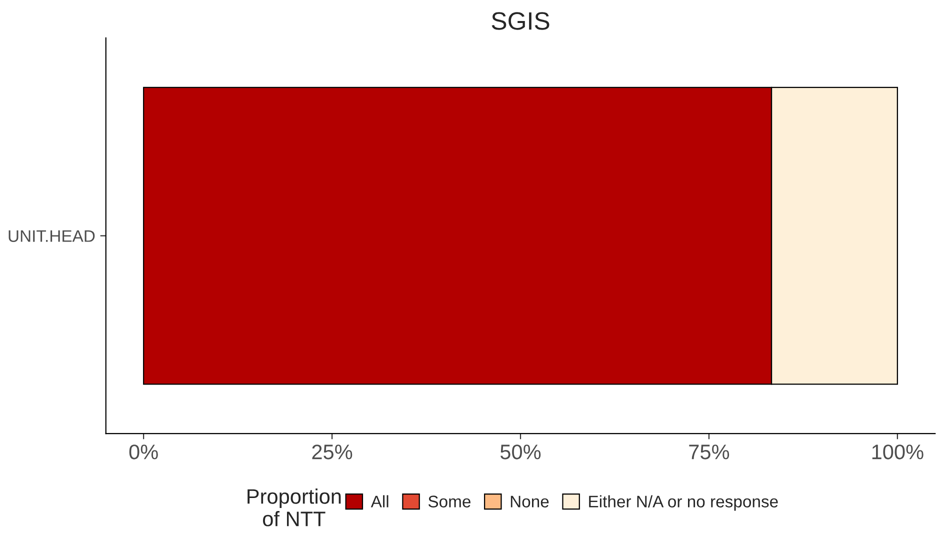 The height and width of the screenshot is (542, 937). Describe the element at coordinates (898, 452) in the screenshot. I see `x-tick-label: 100%` at that location.